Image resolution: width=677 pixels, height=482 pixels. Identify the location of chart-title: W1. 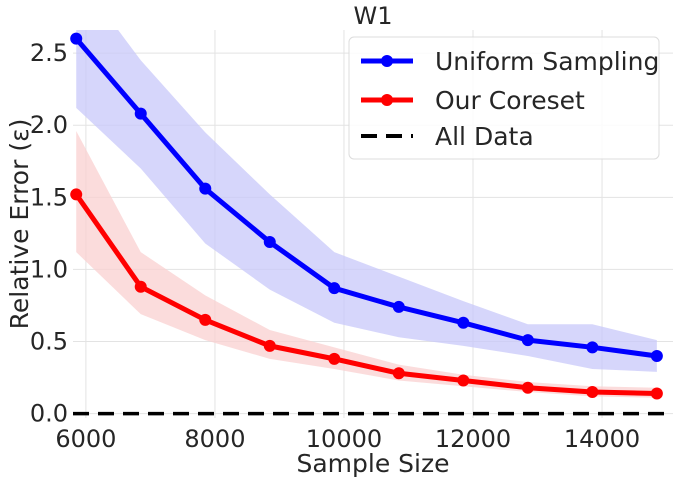
(373, 16).